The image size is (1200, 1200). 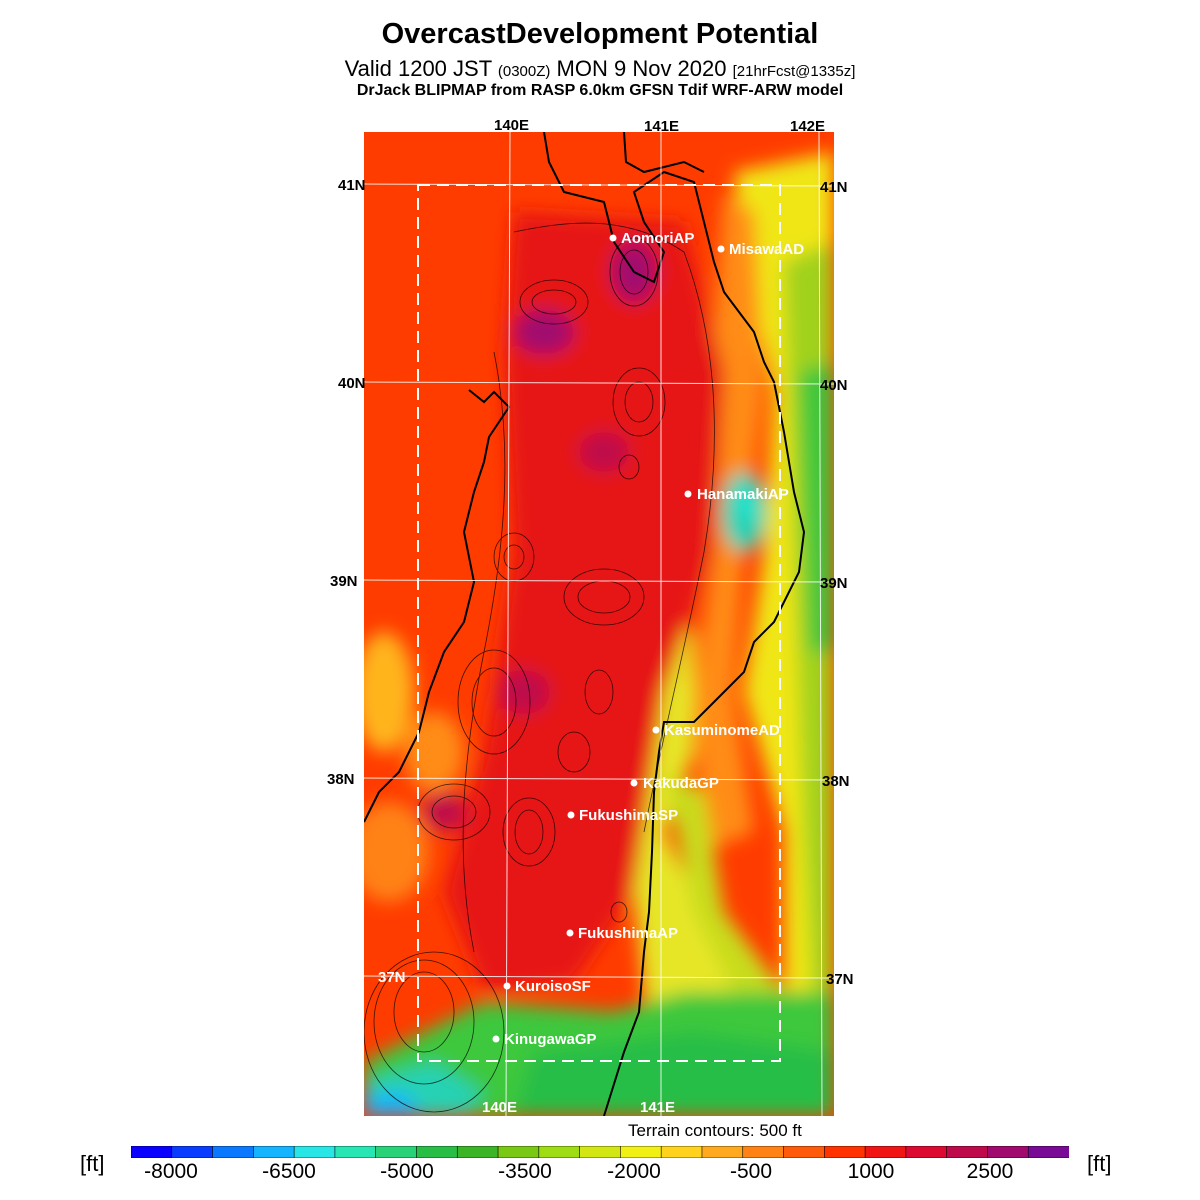 I want to click on colorbar-tick: -2000, so click(x=634, y=1171).